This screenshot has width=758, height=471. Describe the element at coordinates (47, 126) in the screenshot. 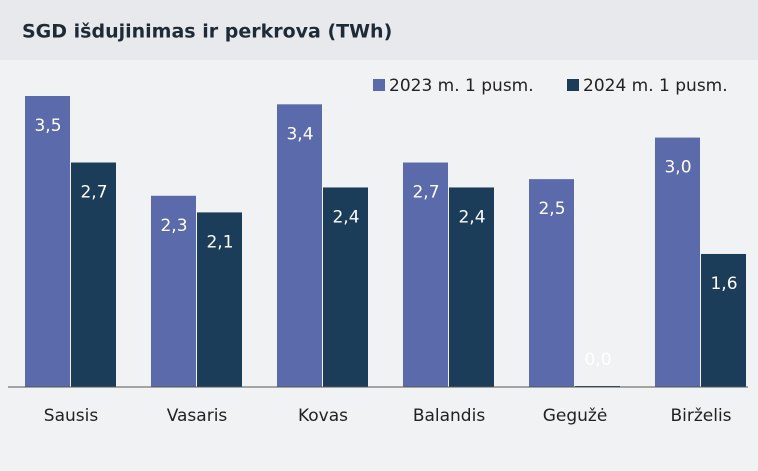

I see `value-label: 3,5` at that location.